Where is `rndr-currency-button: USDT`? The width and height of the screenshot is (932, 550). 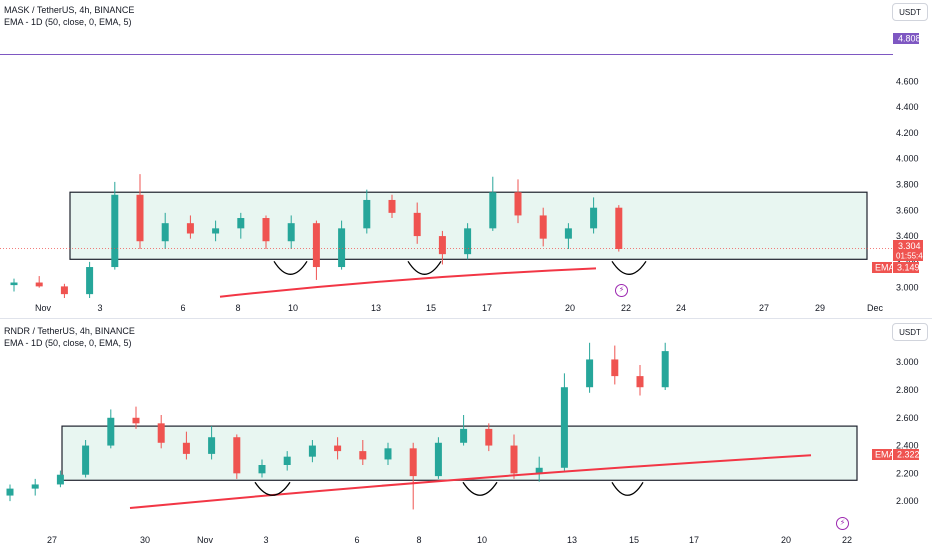
rndr-currency-button: USDT is located at coordinates (910, 332).